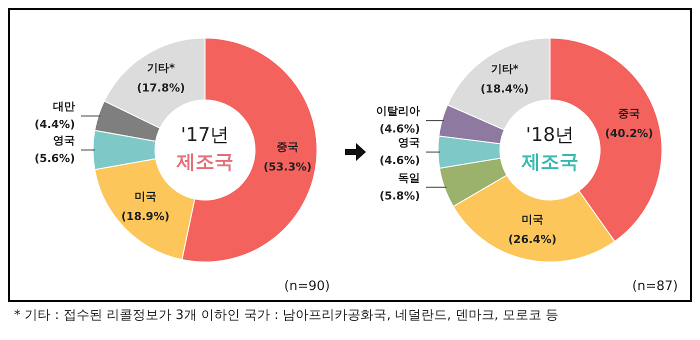 Image resolution: width=700 pixels, height=340 pixels. What do you see at coordinates (287, 315) in the screenshot?
I see `text: * 기타 : 접수된 리콜정보가 3개 이하인 국가 : 남아프리카공화국, 네덜란드, 덴마크, 모로코 등` at bounding box center [287, 315].